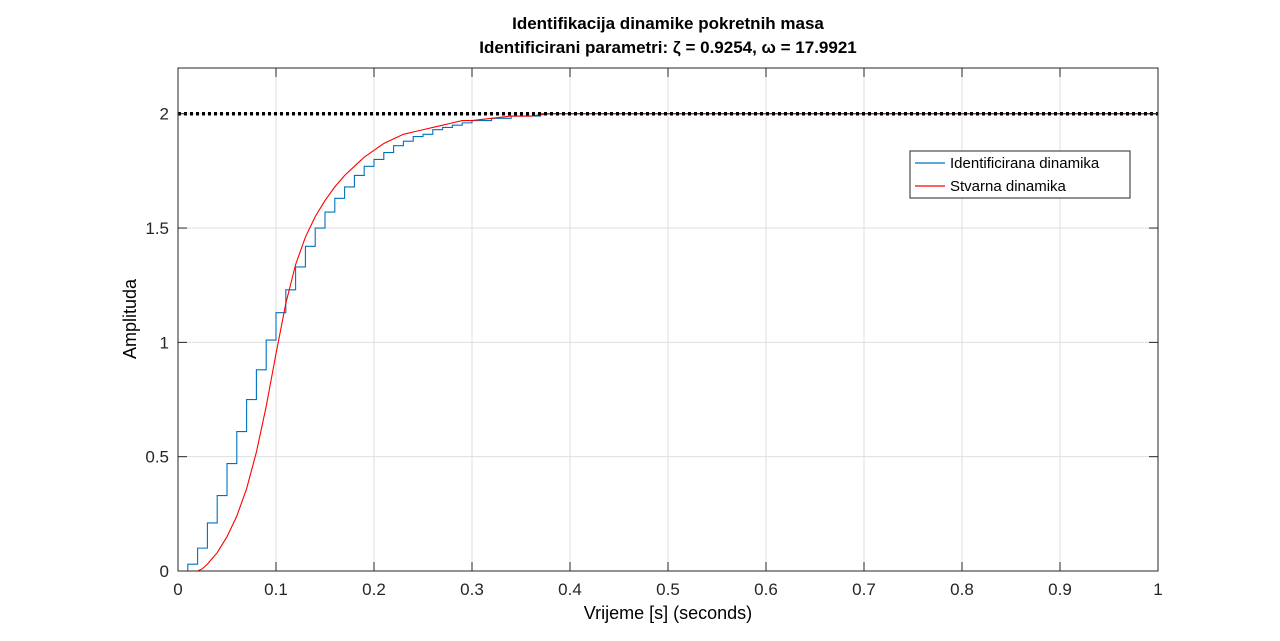 Image resolution: width=1280 pixels, height=641 pixels. Describe the element at coordinates (472, 589) in the screenshot. I see `x-tick-label: 0.3` at that location.